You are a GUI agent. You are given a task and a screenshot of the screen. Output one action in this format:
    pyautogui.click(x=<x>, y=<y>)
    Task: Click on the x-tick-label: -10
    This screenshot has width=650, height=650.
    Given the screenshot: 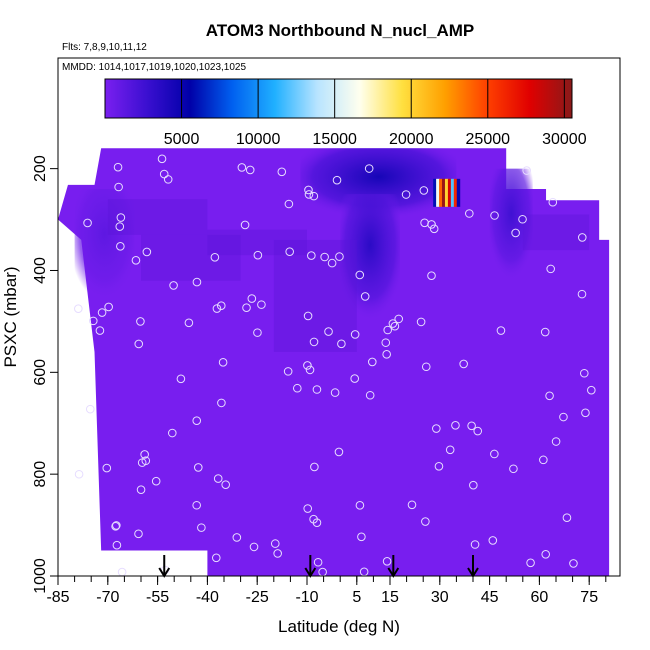 What is the action you would take?
    pyautogui.click(x=306, y=597)
    